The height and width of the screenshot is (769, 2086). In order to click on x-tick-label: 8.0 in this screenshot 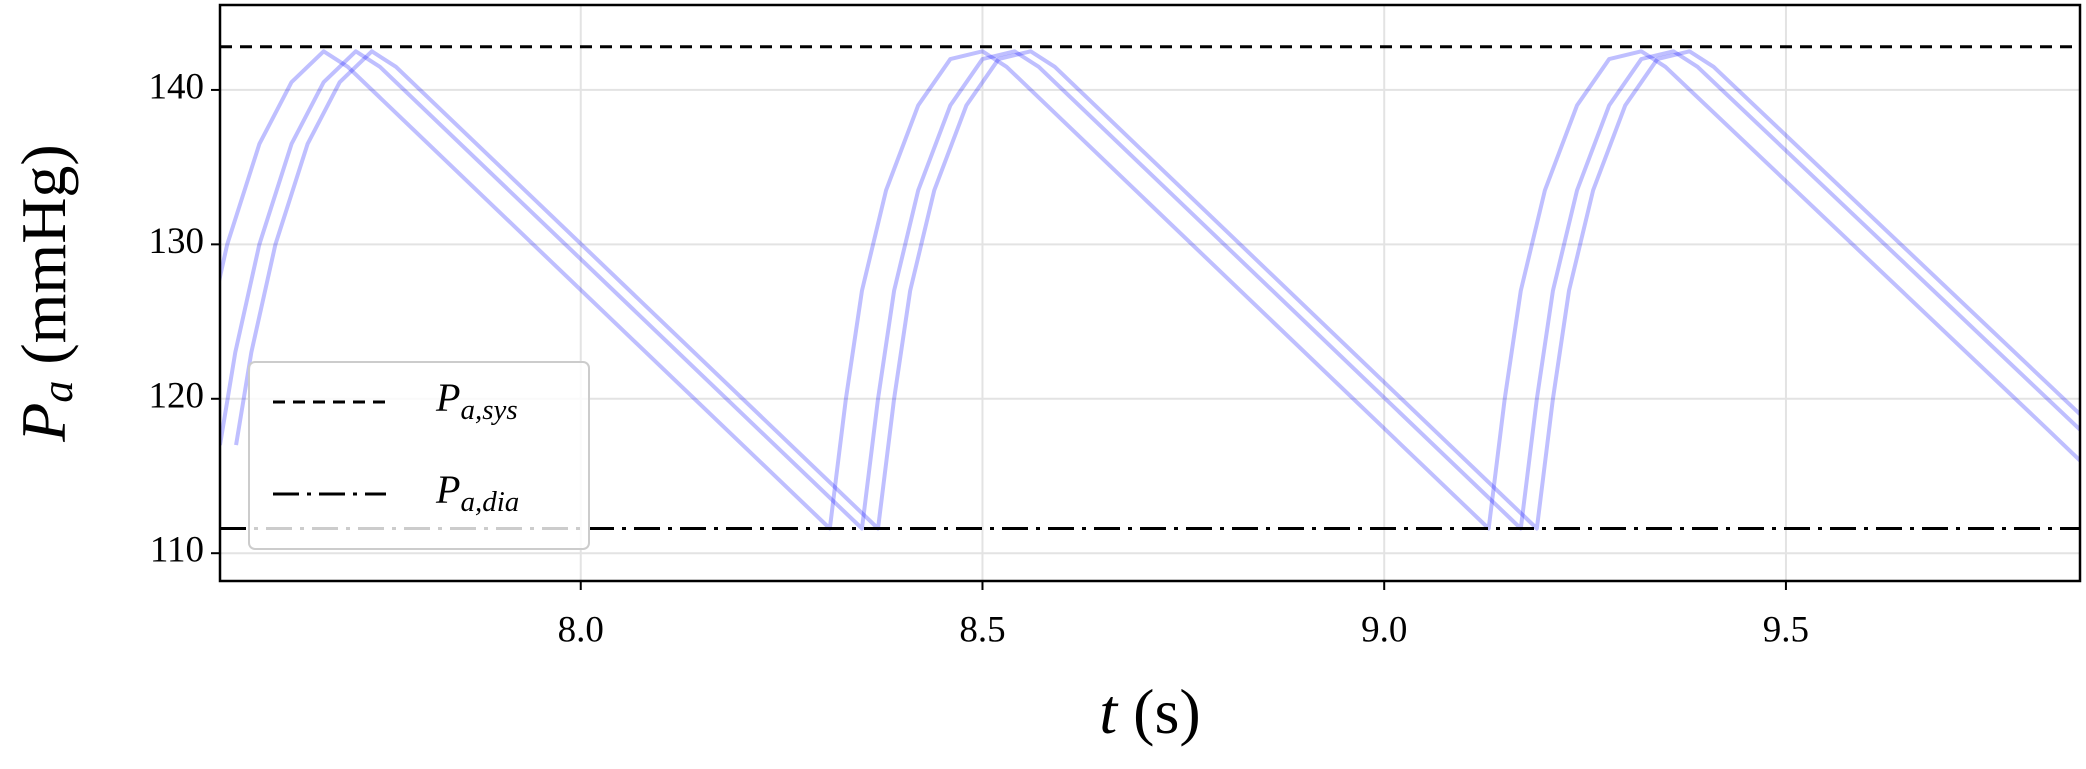, I will do `click(581, 629)`.